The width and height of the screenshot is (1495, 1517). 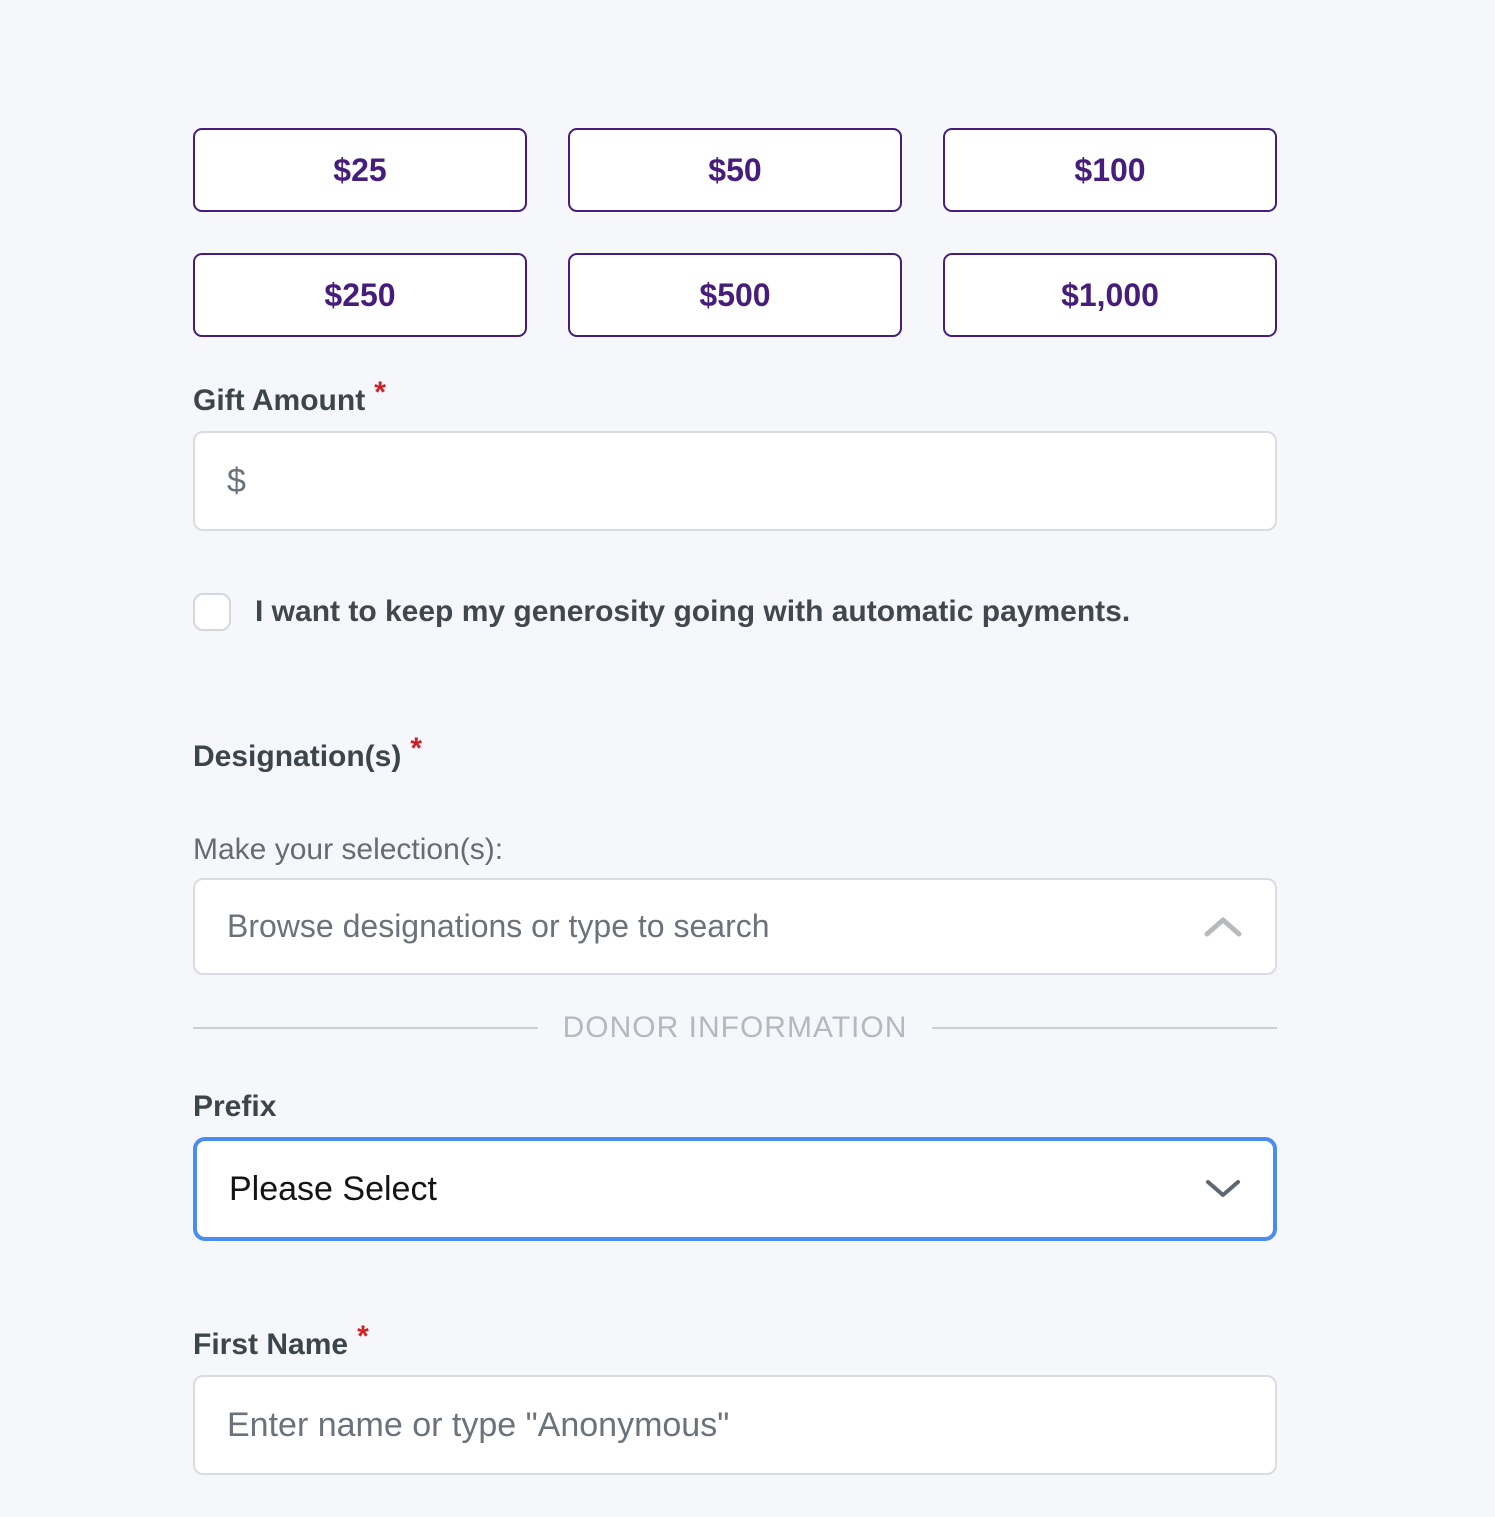 What do you see at coordinates (1110, 295) in the screenshot?
I see `amount-button-1000: $1,000` at bounding box center [1110, 295].